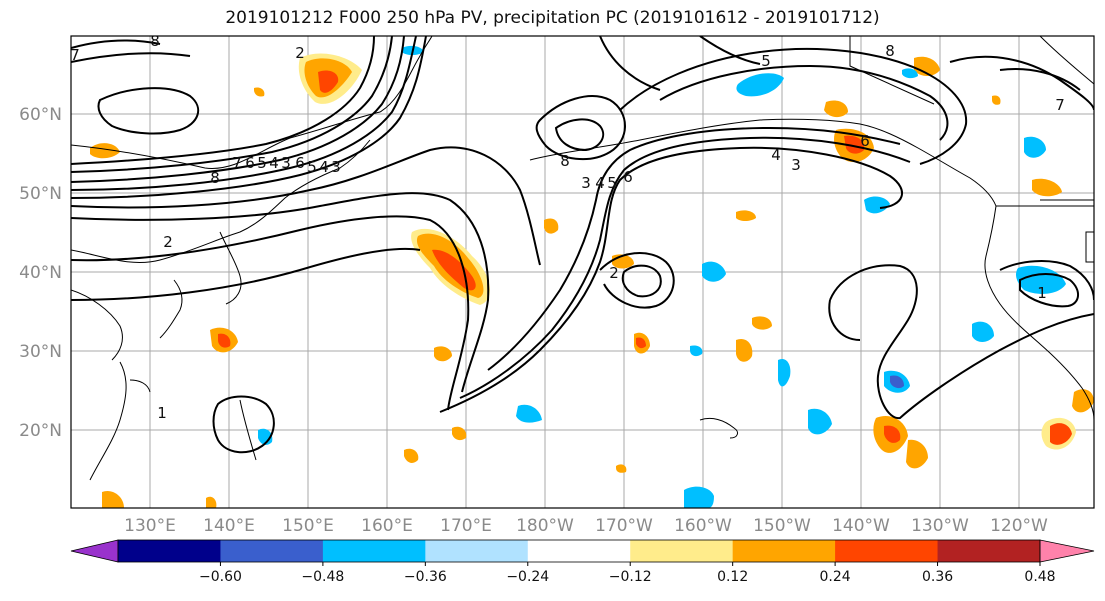 The image size is (1105, 601). I want to click on longitude-label: 170°E, so click(466, 526).